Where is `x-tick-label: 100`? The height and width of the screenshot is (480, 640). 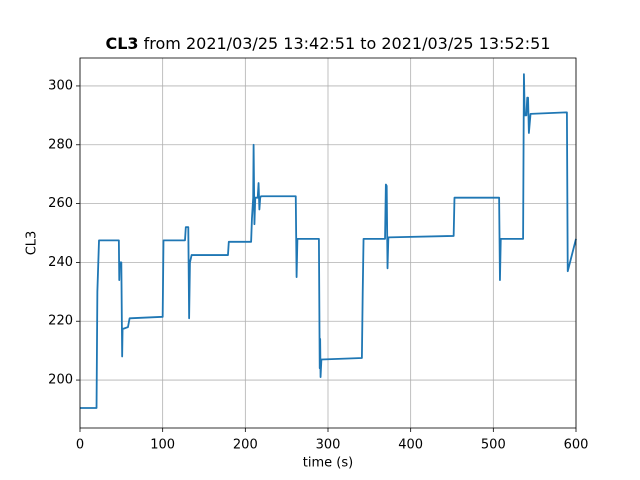 x-tick-label: 100 is located at coordinates (162, 445).